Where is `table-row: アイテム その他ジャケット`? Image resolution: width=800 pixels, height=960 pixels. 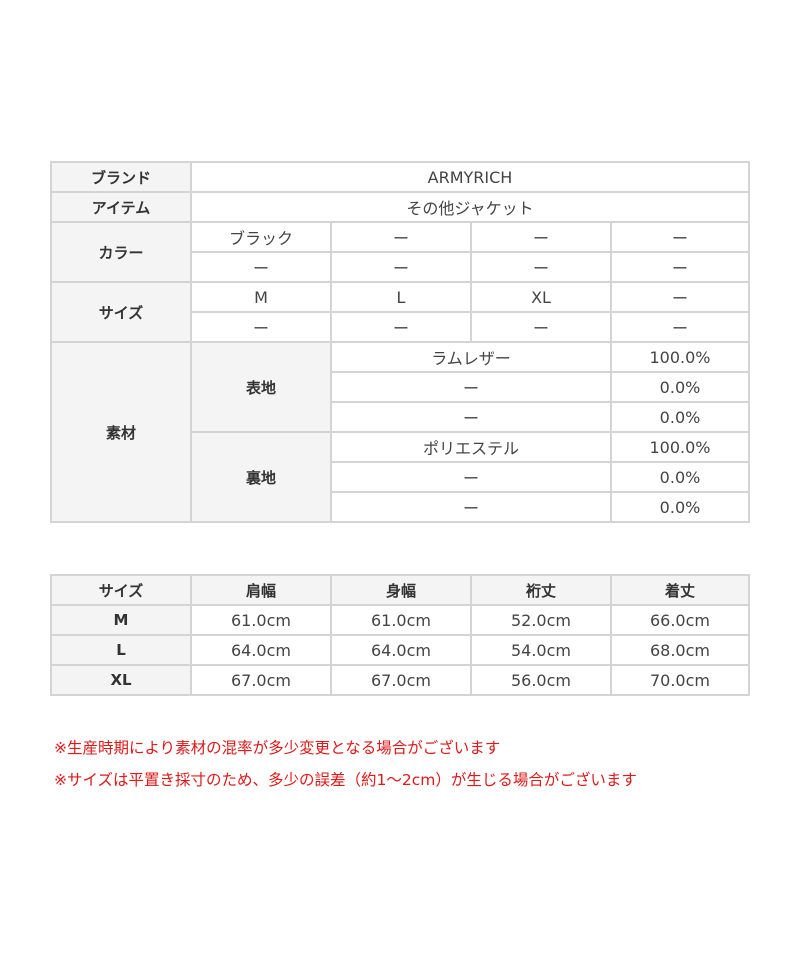 table-row: アイテム その他ジャケット is located at coordinates (400, 207).